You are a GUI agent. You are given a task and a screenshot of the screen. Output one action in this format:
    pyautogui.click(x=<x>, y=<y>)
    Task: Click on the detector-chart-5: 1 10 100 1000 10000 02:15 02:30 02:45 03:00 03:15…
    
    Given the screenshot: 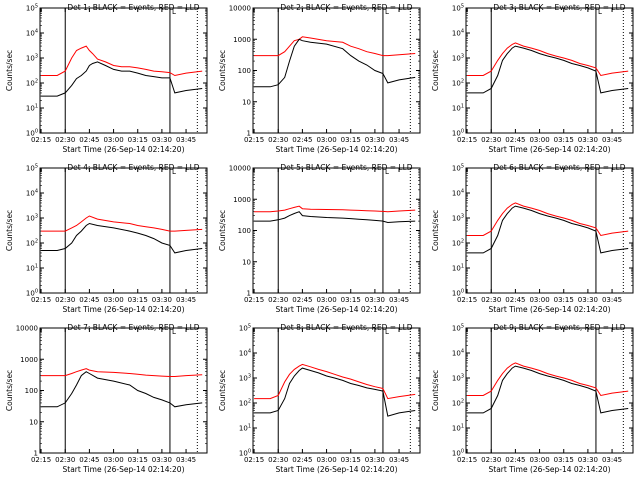 What is the action you would take?
    pyautogui.click(x=319, y=238)
    